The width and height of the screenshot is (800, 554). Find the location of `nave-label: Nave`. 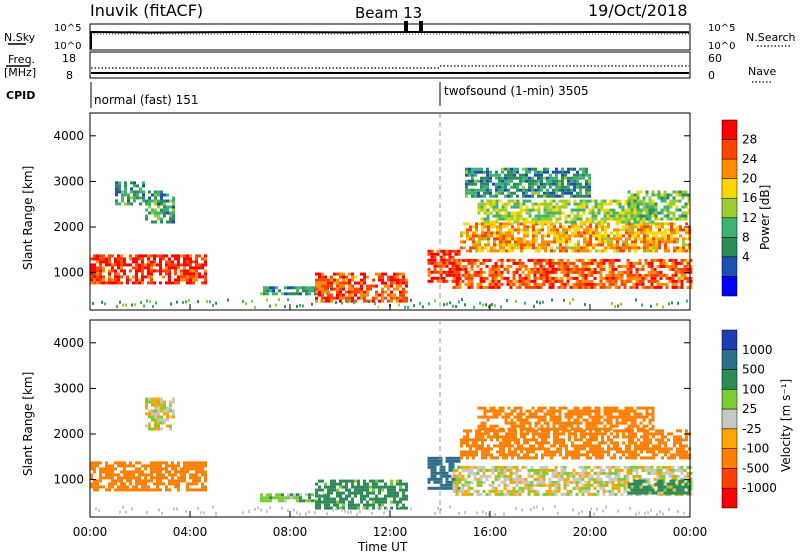

nave-label: Nave is located at coordinates (762, 71).